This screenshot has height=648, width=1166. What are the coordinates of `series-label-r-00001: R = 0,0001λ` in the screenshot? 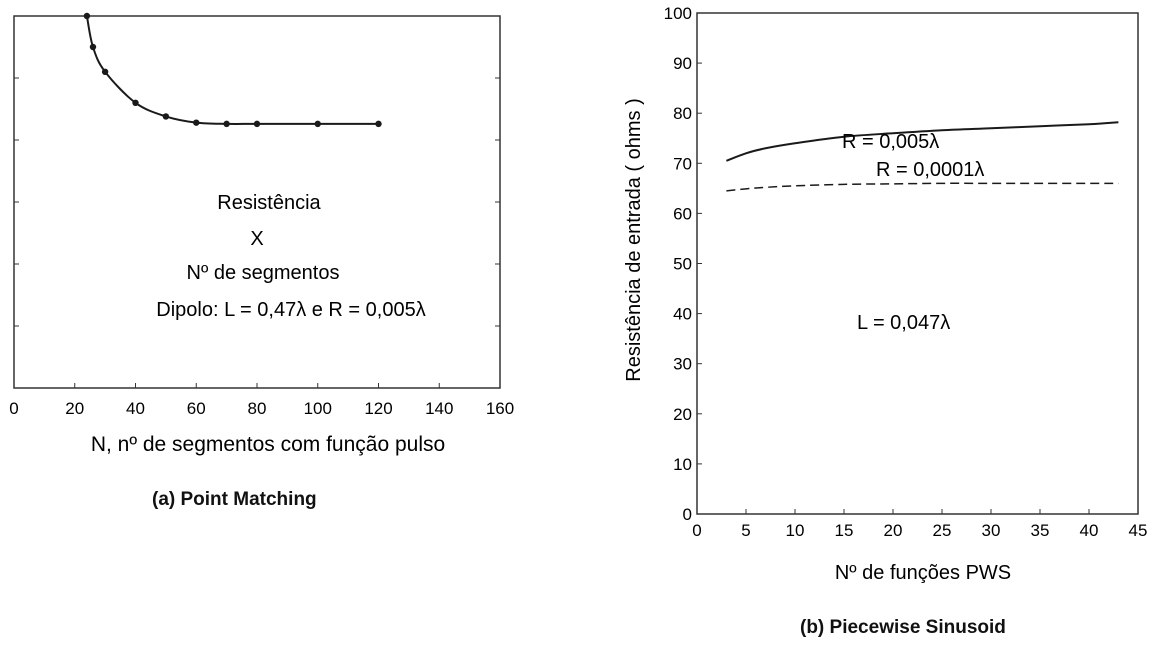 It's located at (930, 170).